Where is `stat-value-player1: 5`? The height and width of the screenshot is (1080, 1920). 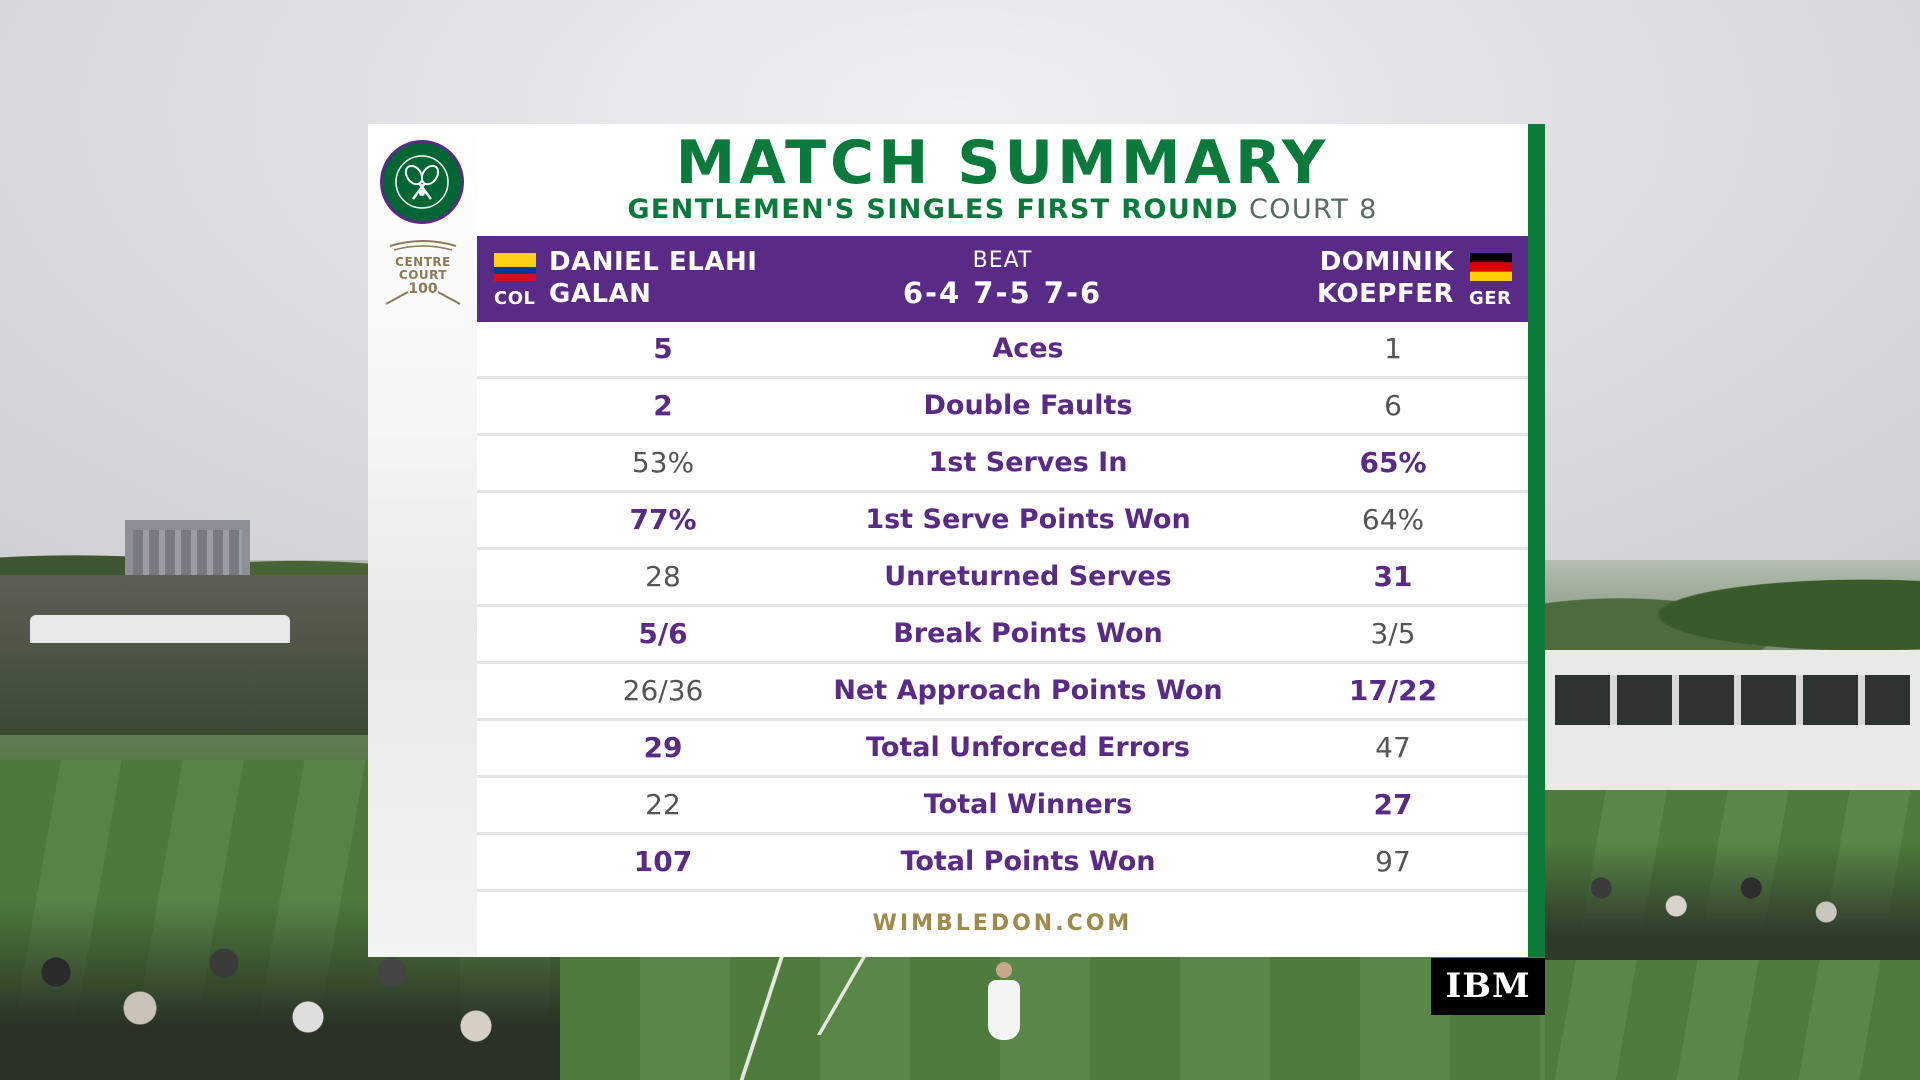 stat-value-player1: 5 is located at coordinates (663, 348).